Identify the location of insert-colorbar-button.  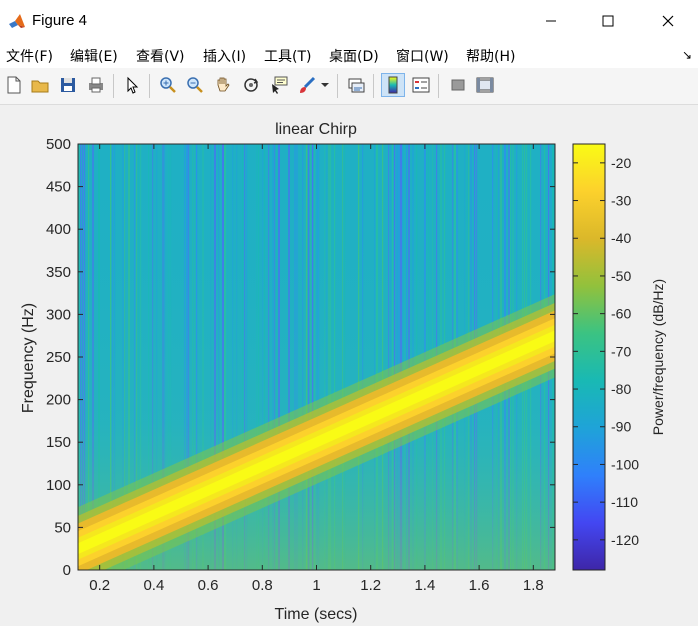
(393, 85).